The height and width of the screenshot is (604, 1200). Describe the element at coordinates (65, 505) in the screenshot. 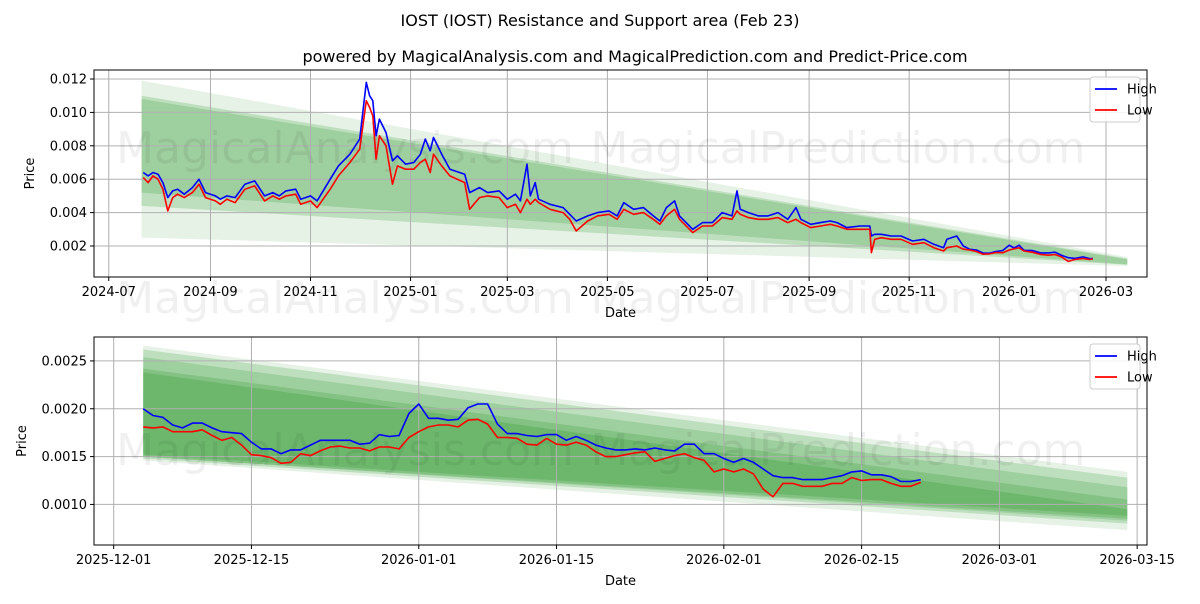

I see `y-tick-label: 0.0010` at that location.